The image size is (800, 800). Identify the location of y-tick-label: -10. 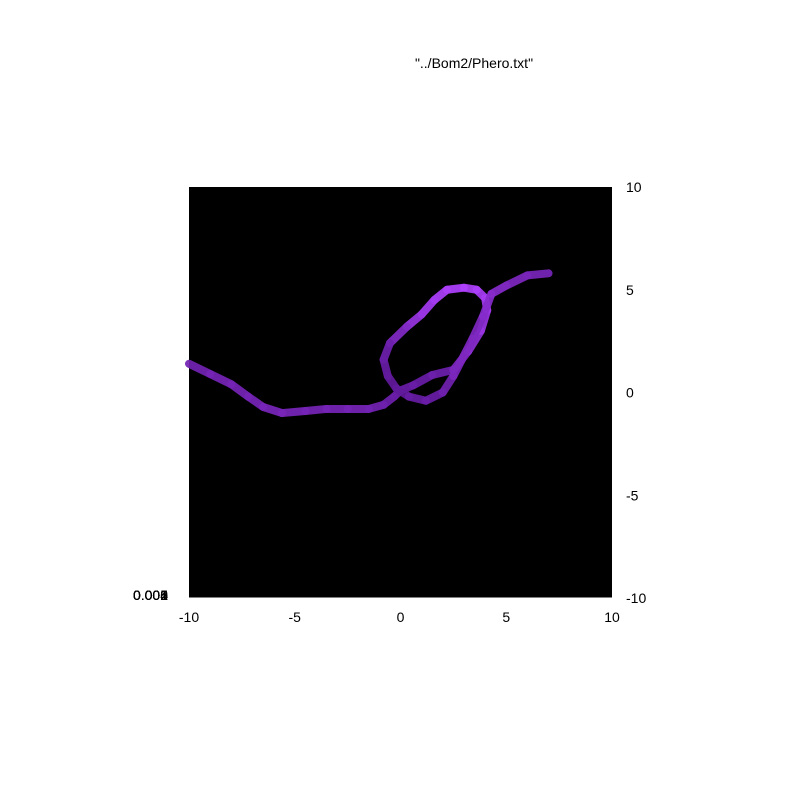
(636, 598).